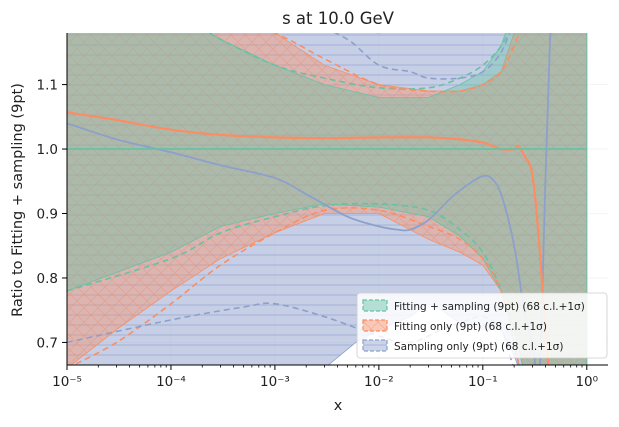 The image size is (619, 427). I want to click on legend-label-2: Sampling only (9pt) (68 c.l.+1σ), so click(478, 347).